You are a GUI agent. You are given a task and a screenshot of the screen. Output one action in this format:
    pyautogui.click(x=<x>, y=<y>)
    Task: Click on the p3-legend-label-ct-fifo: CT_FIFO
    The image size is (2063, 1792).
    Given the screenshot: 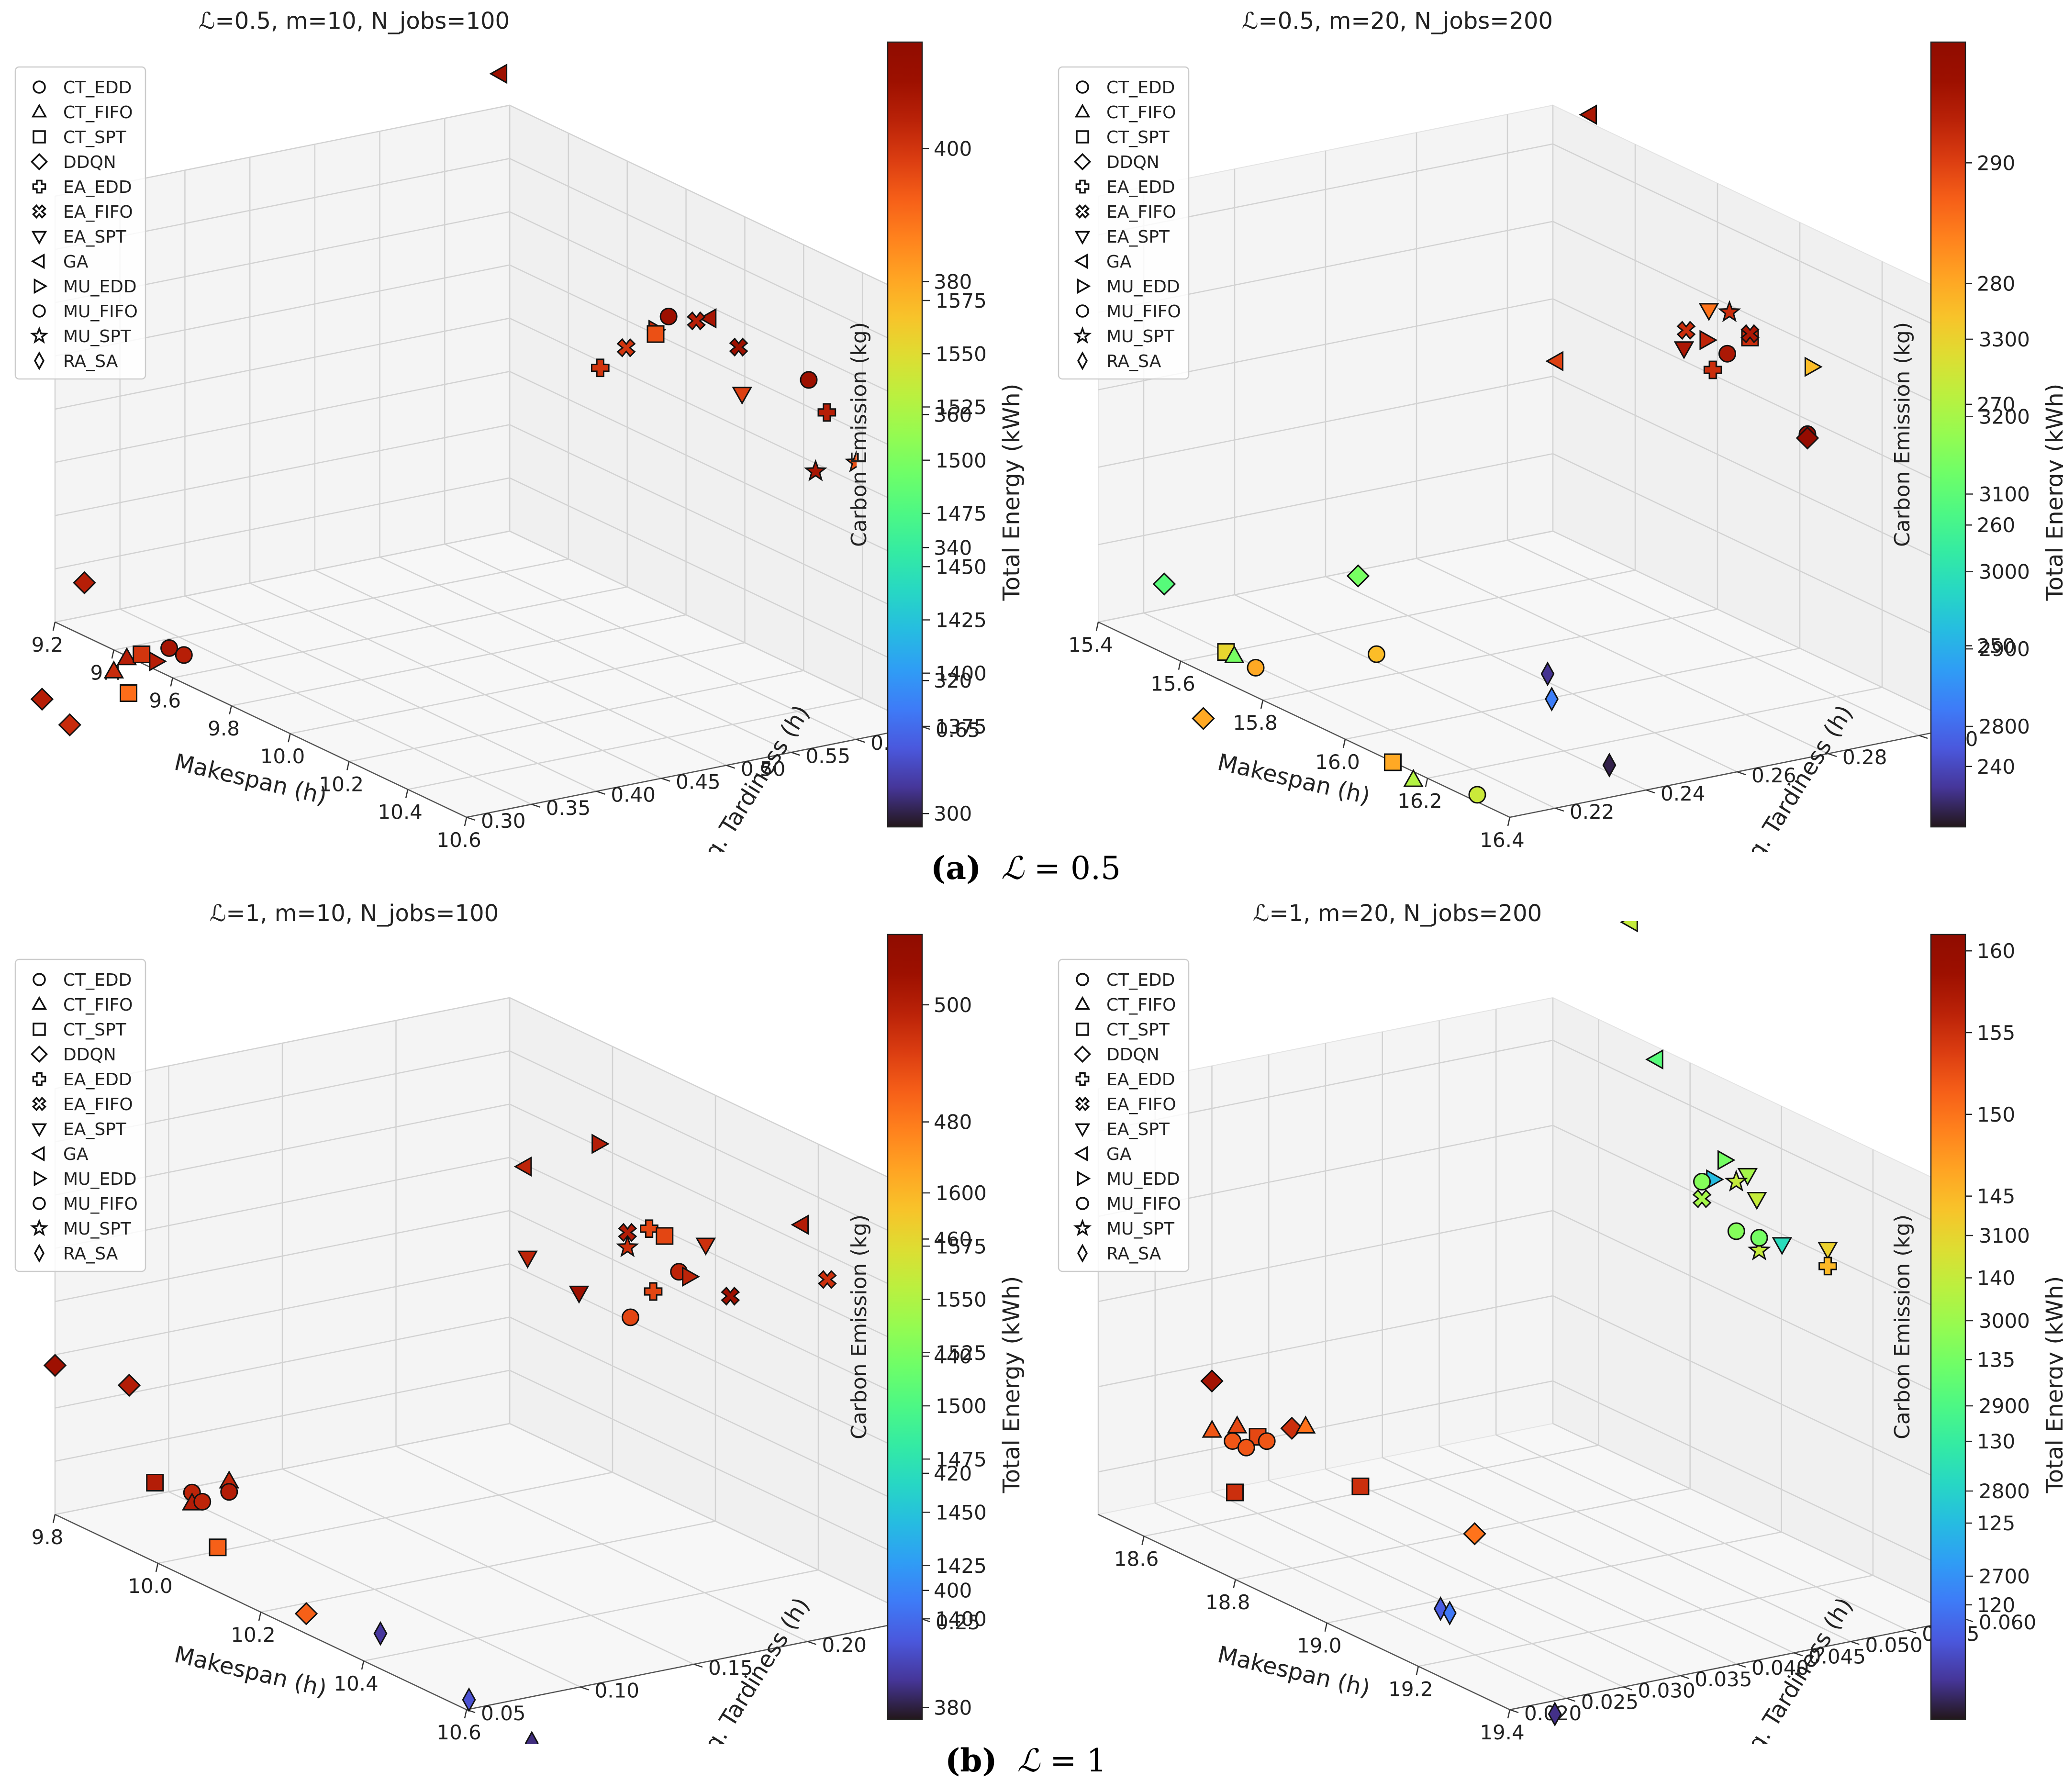 What is the action you would take?
    pyautogui.click(x=1141, y=1005)
    